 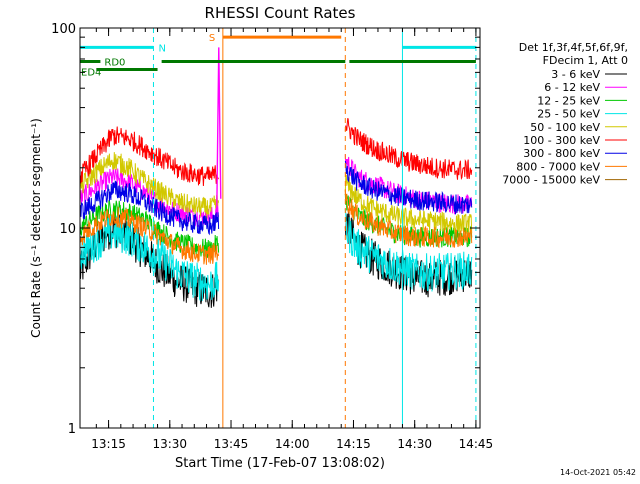 What do you see at coordinates (476, 444) in the screenshot?
I see `x-tick-label-7: 14:45` at bounding box center [476, 444].